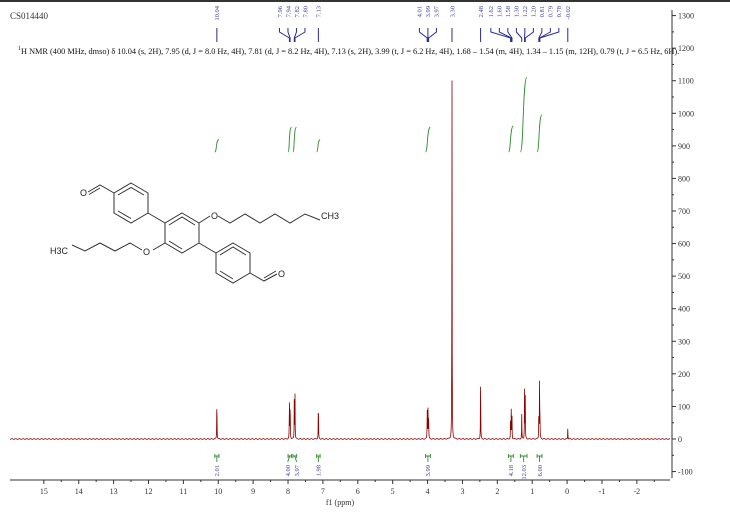 The image size is (730, 514). I want to click on peak-label: 1.20, so click(534, 11).